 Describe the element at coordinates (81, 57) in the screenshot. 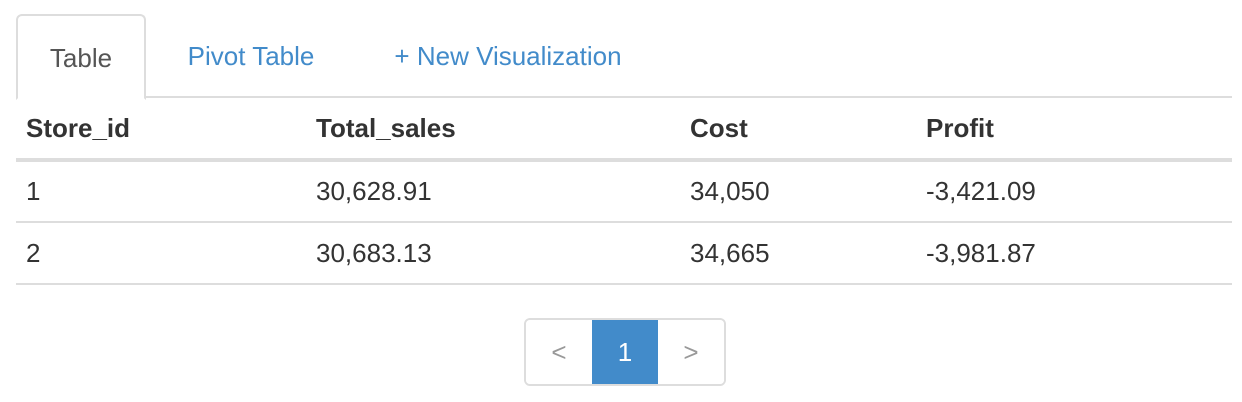

I see `tab-table: Table` at that location.